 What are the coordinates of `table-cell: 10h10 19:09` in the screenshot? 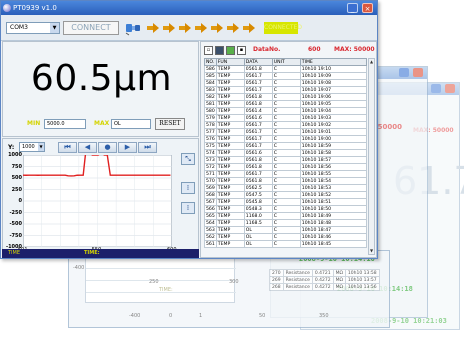 It's located at (333, 76).